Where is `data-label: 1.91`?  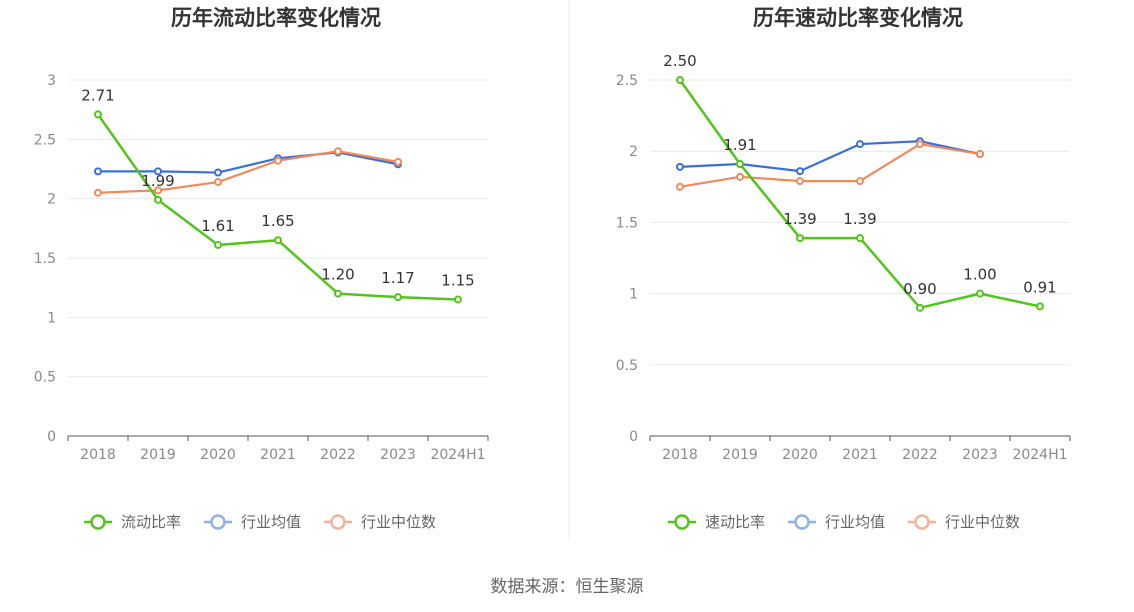
data-label: 1.91 is located at coordinates (739, 145).